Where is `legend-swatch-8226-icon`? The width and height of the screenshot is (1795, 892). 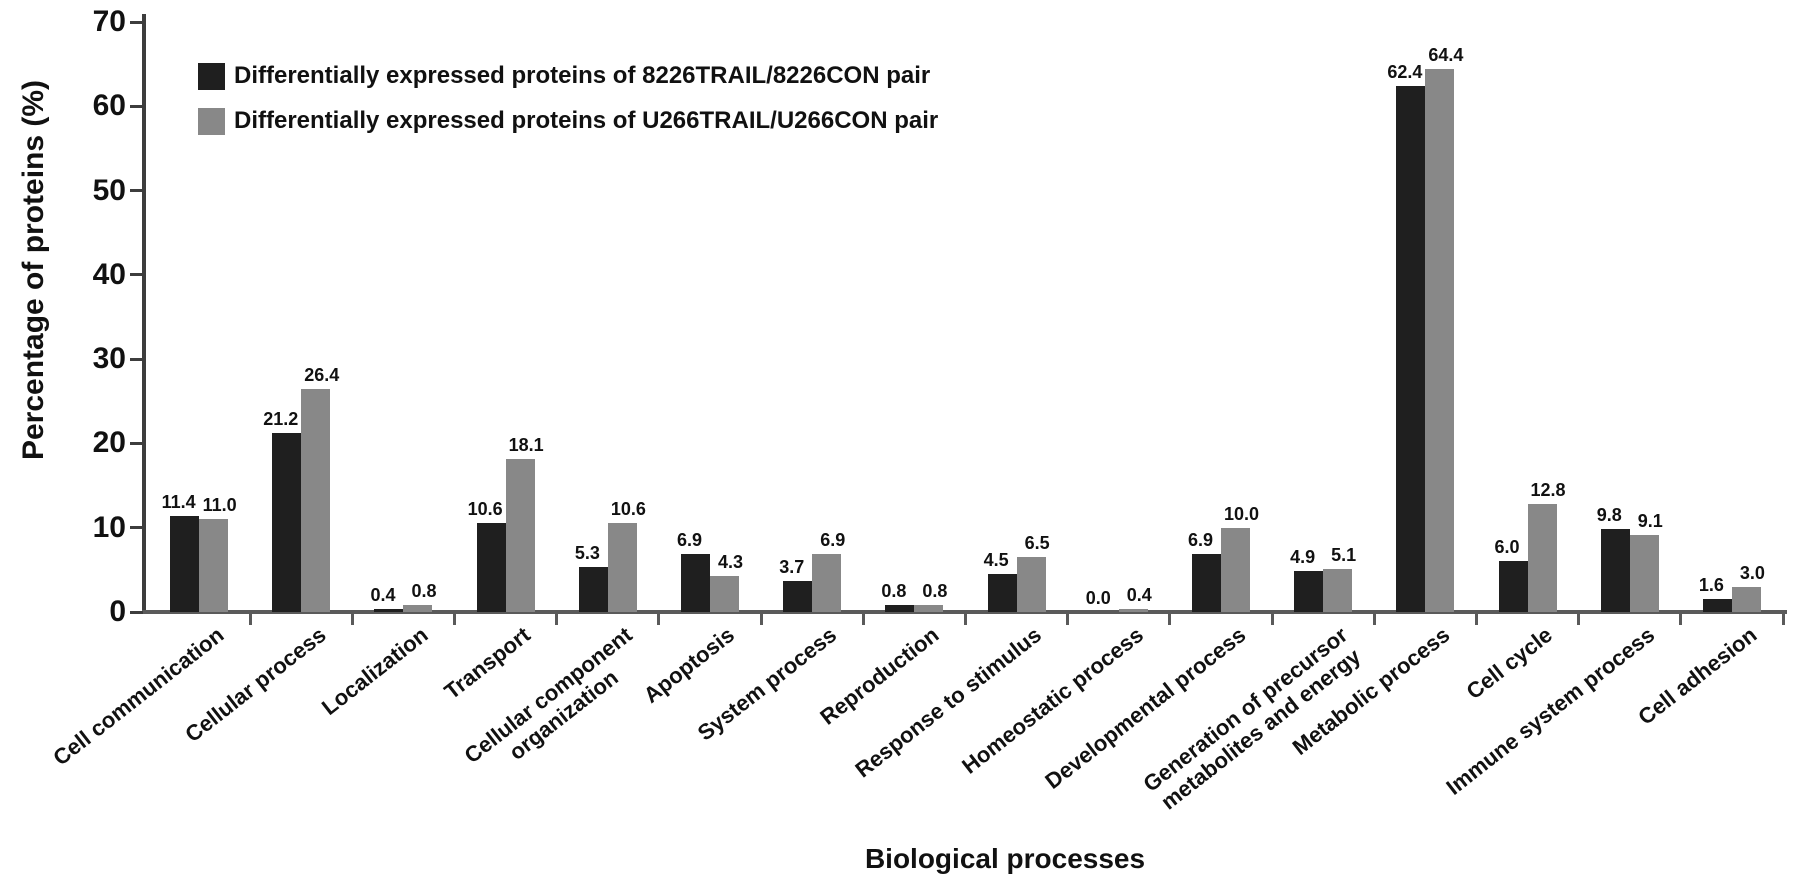
legend-swatch-8226-icon is located at coordinates (211, 76).